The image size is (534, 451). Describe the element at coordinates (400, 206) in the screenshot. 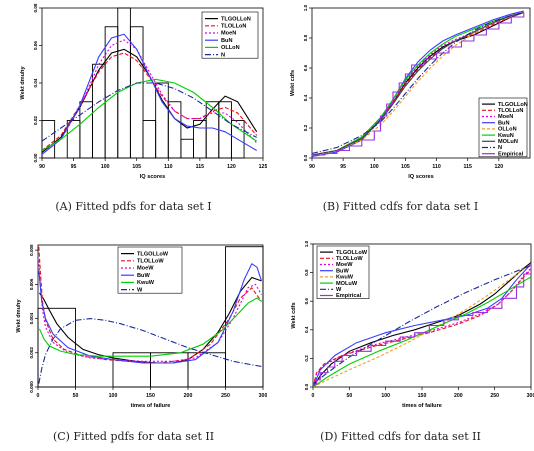

I see `caption-b: (B) Fitted cdfs for data set I` at that location.